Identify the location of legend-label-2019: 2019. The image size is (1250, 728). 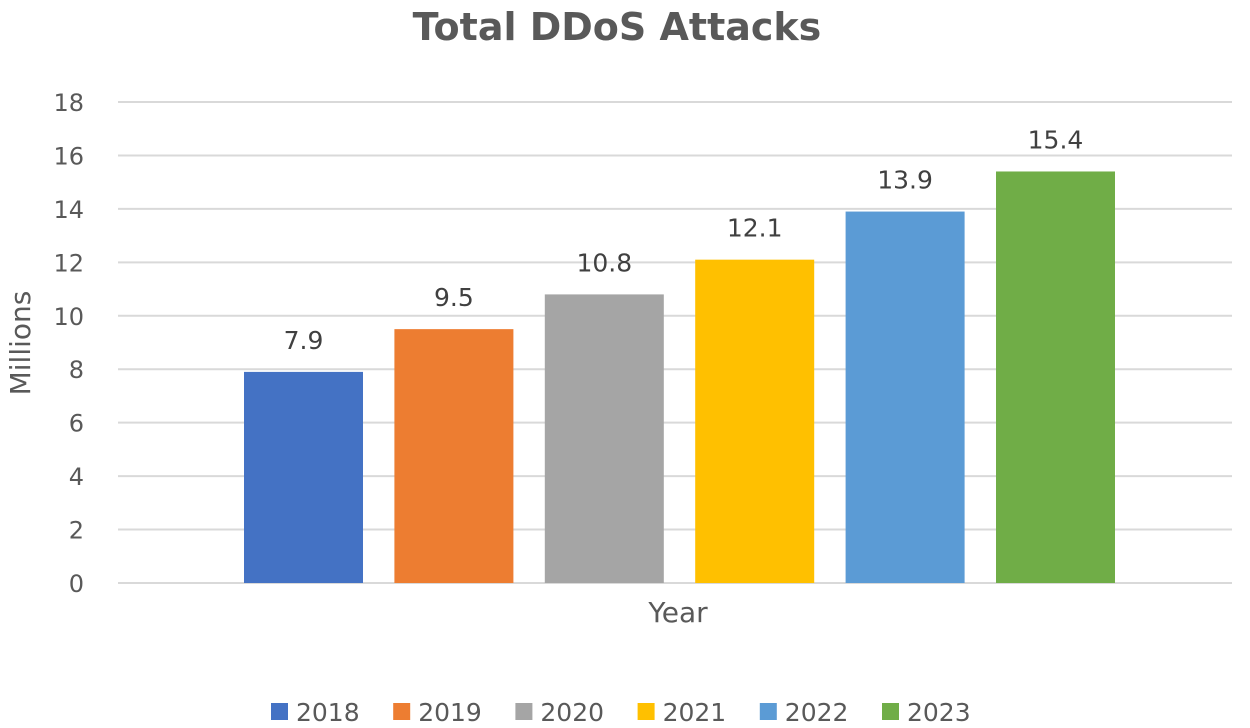
(450, 712).